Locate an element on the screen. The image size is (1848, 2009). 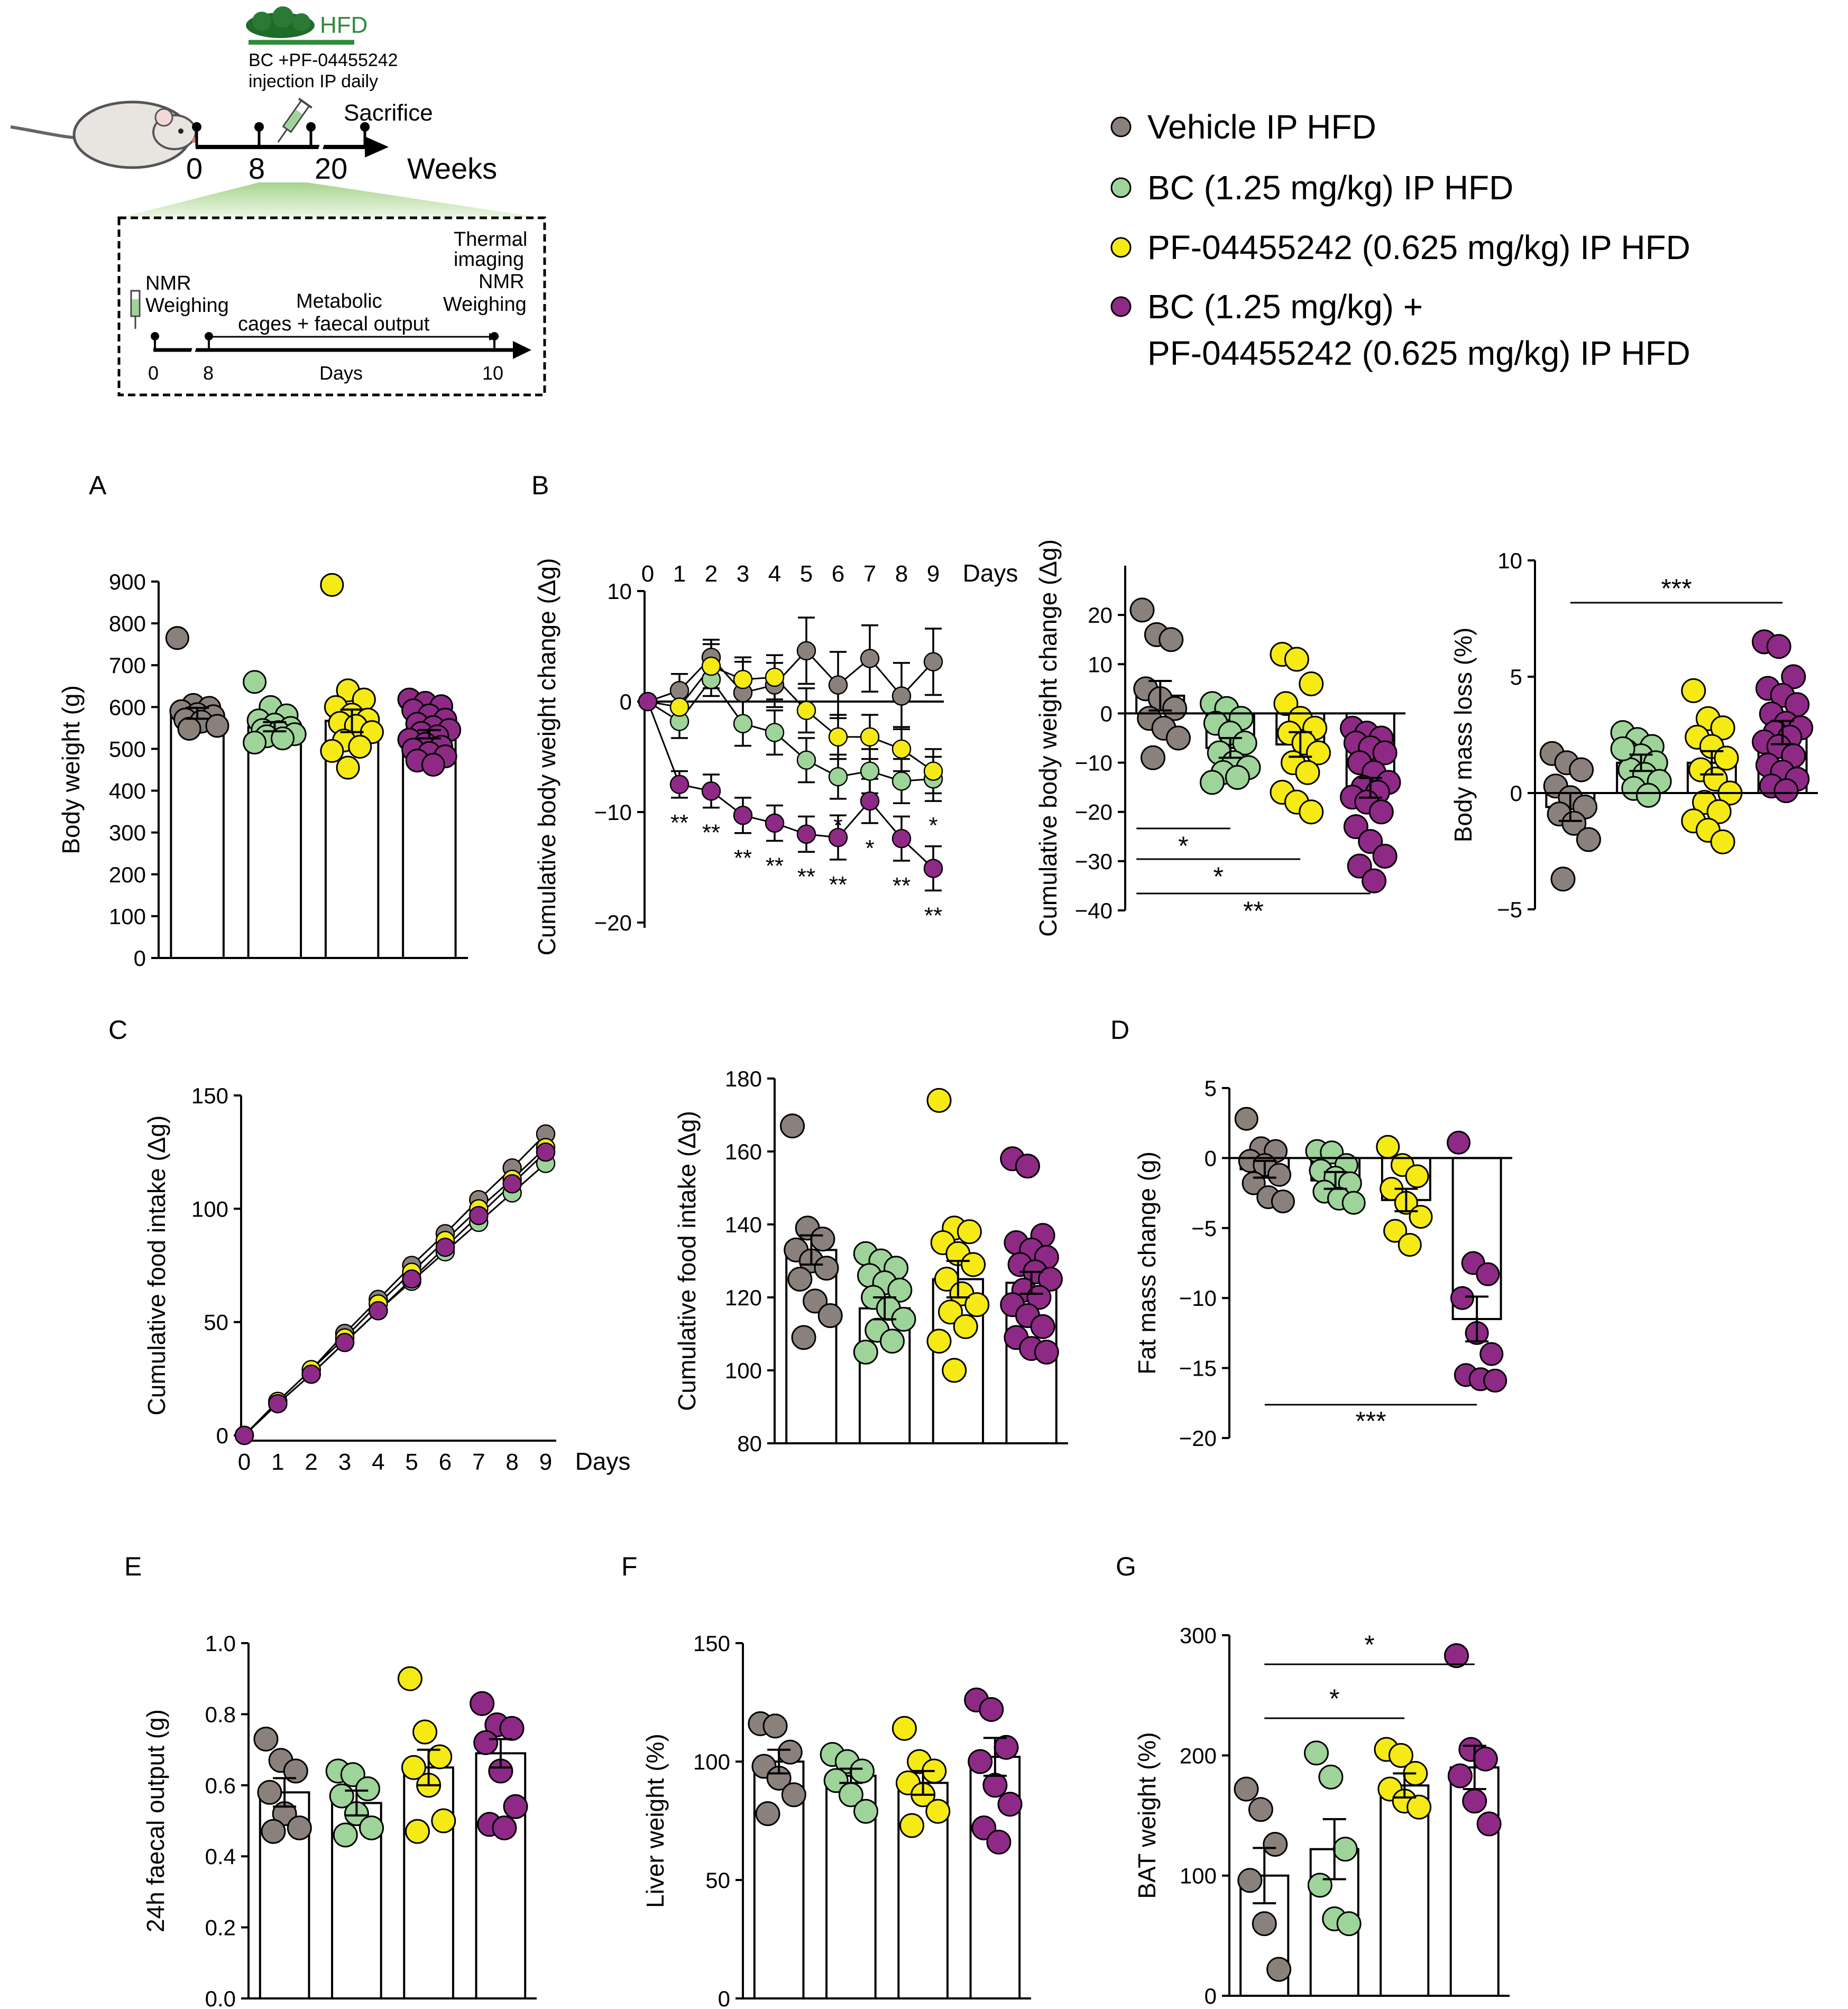
syringe-icon is located at coordinates (294, 120).